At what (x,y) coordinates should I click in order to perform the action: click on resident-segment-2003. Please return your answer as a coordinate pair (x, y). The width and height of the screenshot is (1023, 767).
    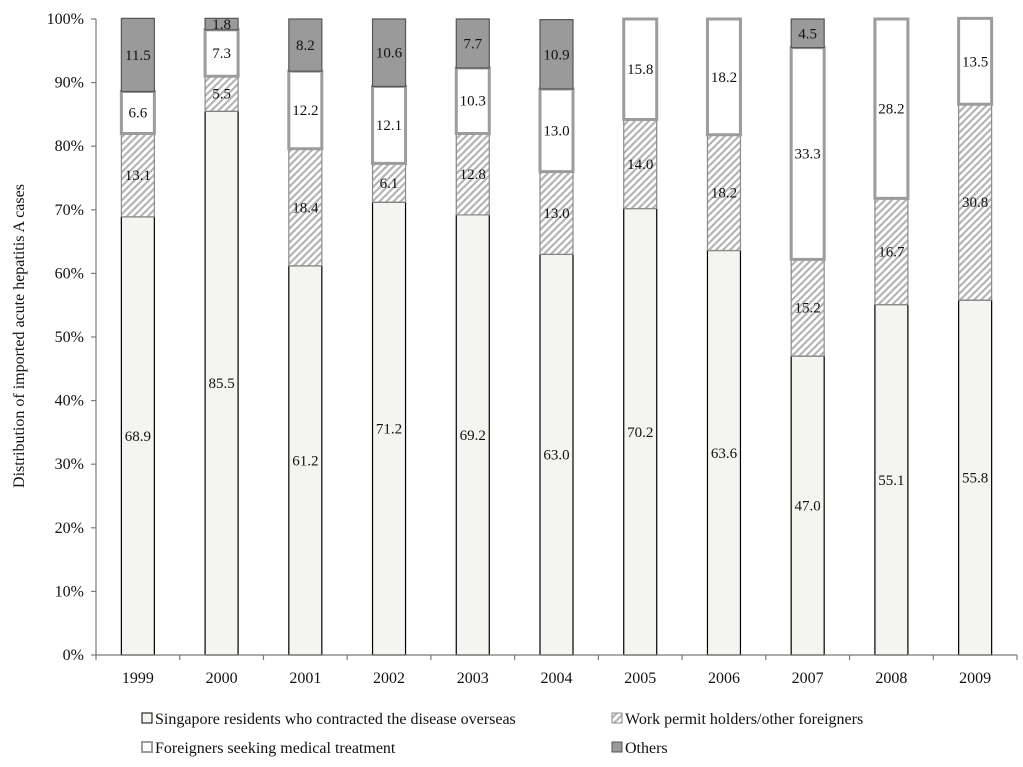
    Looking at the image, I should click on (472, 435).